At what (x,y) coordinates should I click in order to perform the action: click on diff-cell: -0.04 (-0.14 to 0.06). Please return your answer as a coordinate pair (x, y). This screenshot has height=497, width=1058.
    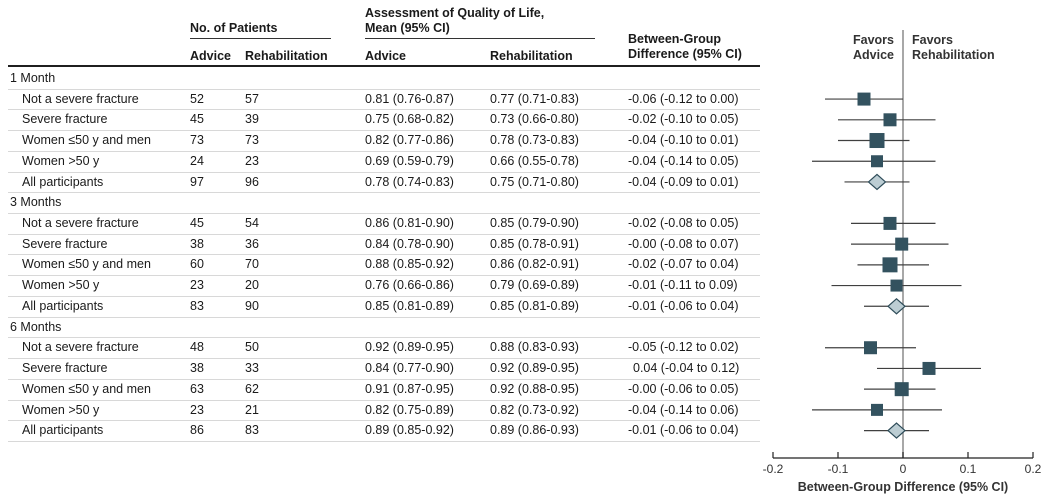
    Looking at the image, I should click on (683, 409).